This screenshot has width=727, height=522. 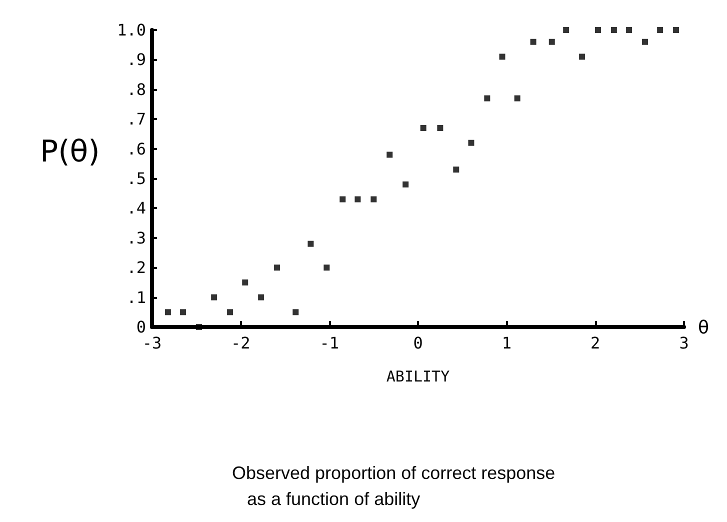 I want to click on text: θ, so click(x=704, y=328).